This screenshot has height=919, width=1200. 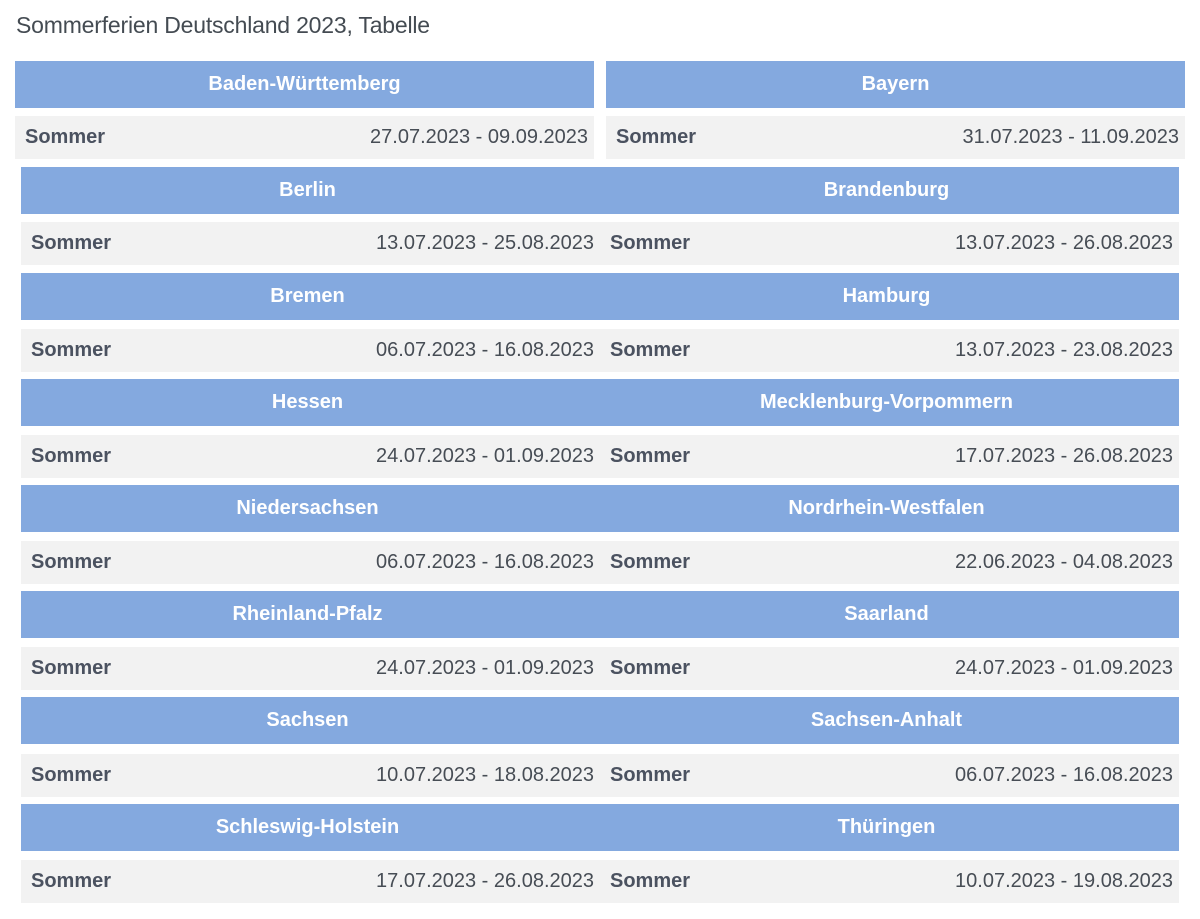 I want to click on table-row: Sommer 13.07.2023 - 26.08.2023, so click(x=886, y=243).